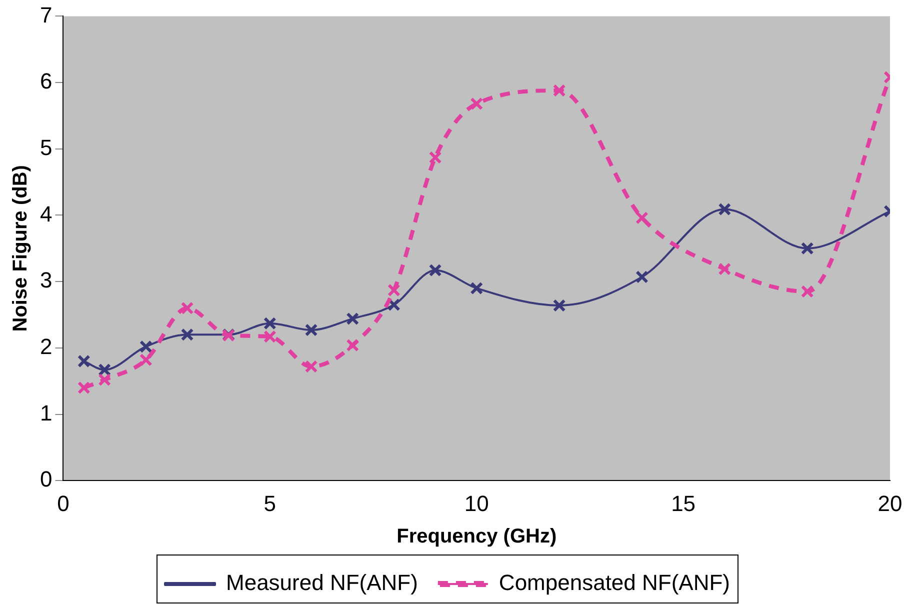 This screenshot has height=605, width=910. What do you see at coordinates (476, 537) in the screenshot?
I see `x-axis-title: Frequency (GHz)` at bounding box center [476, 537].